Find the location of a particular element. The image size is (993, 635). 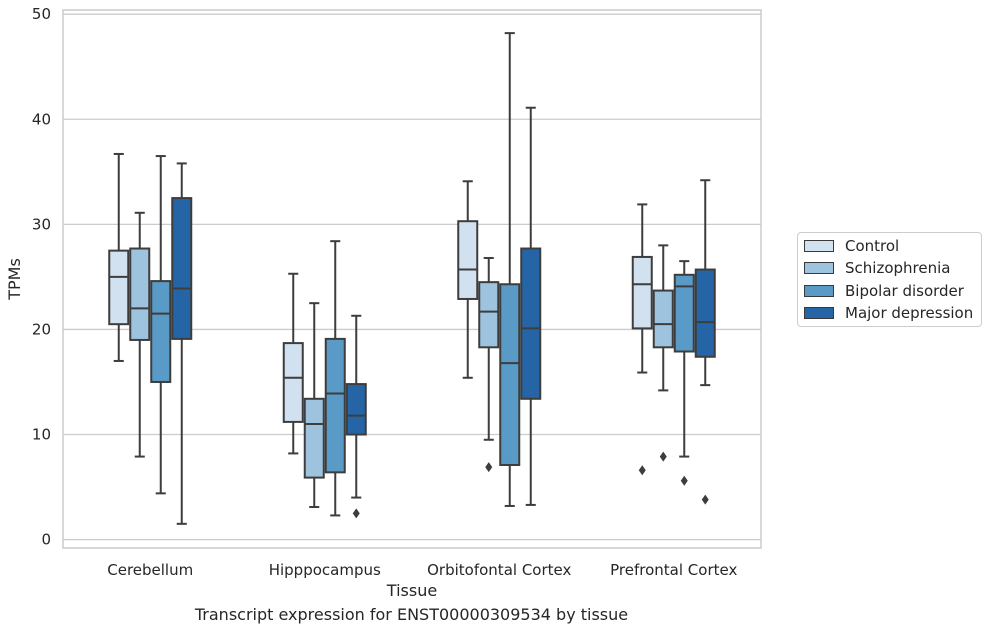

y-tick-label-20: 20 is located at coordinates (41, 329).